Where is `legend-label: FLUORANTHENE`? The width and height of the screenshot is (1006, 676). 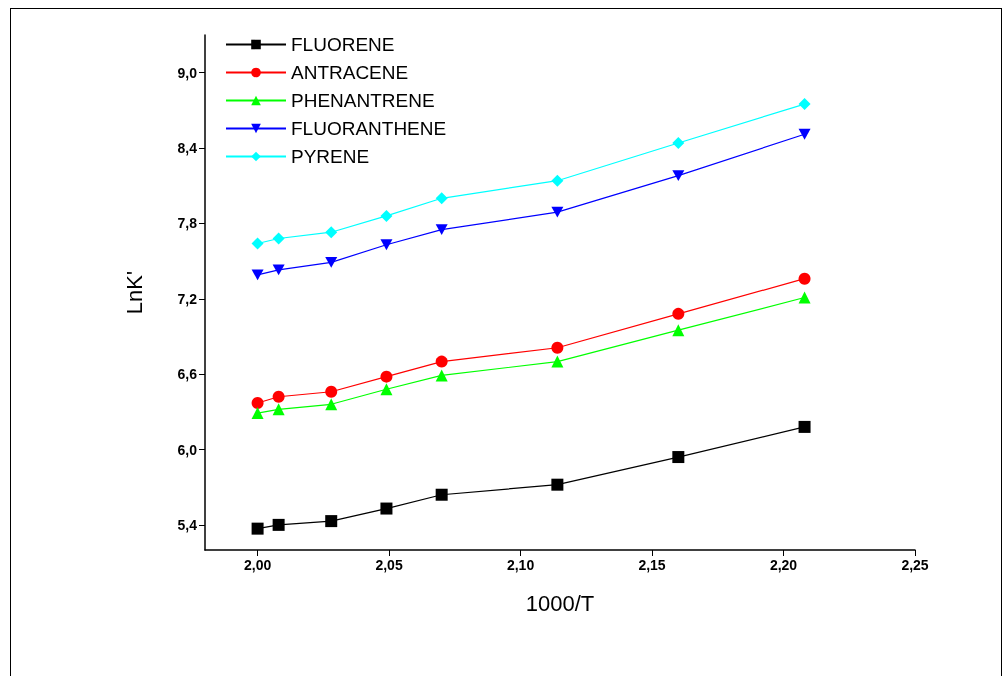 legend-label: FLUORANTHENE is located at coordinates (369, 128).